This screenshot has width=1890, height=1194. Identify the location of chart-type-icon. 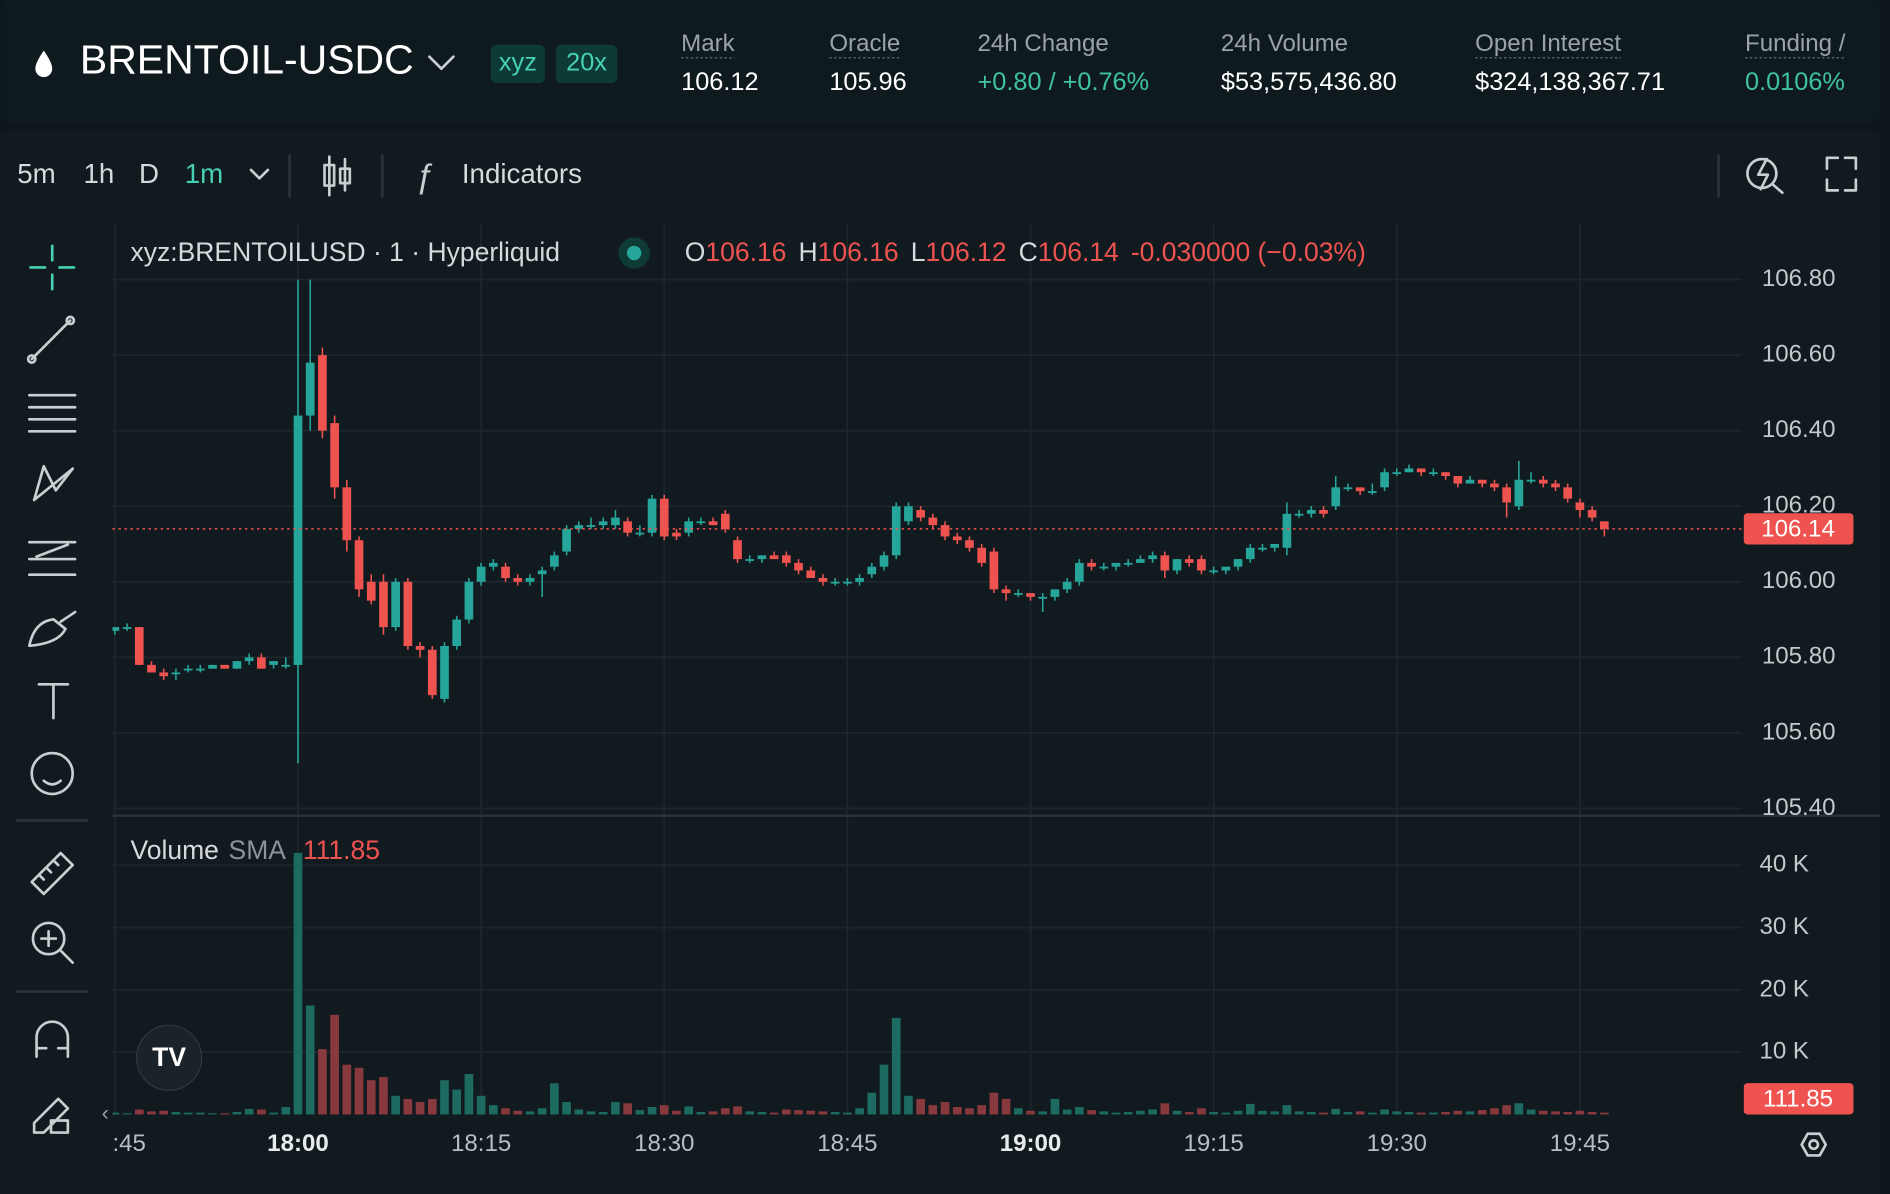
(337, 176).